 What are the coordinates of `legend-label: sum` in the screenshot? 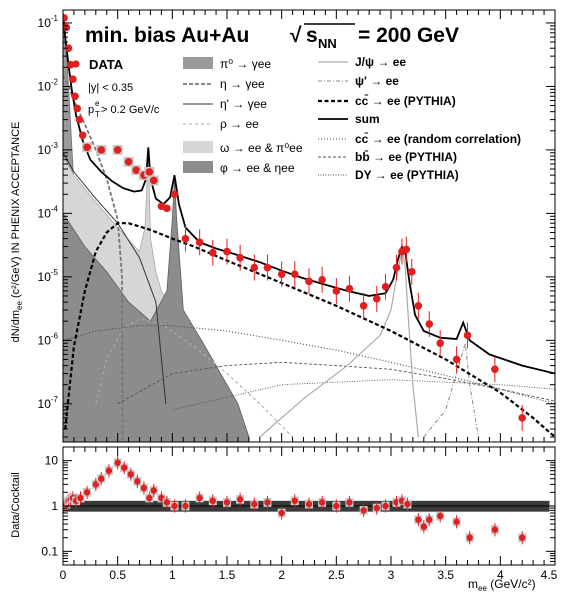 It's located at (367, 119).